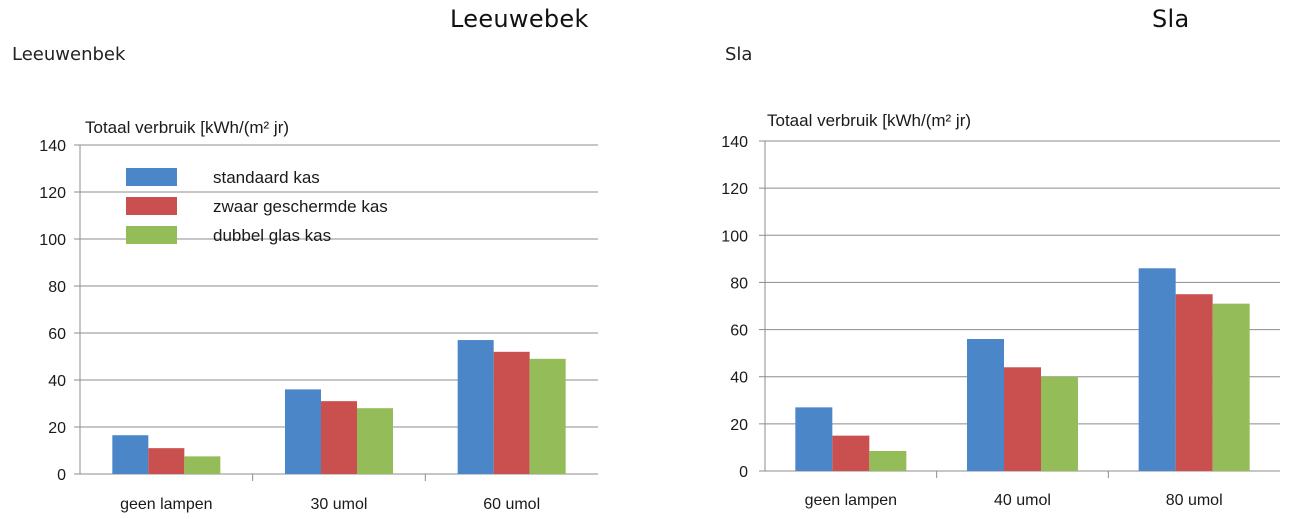 This screenshot has width=1293, height=519. I want to click on chart2-y-tick-label: 120, so click(734, 189).